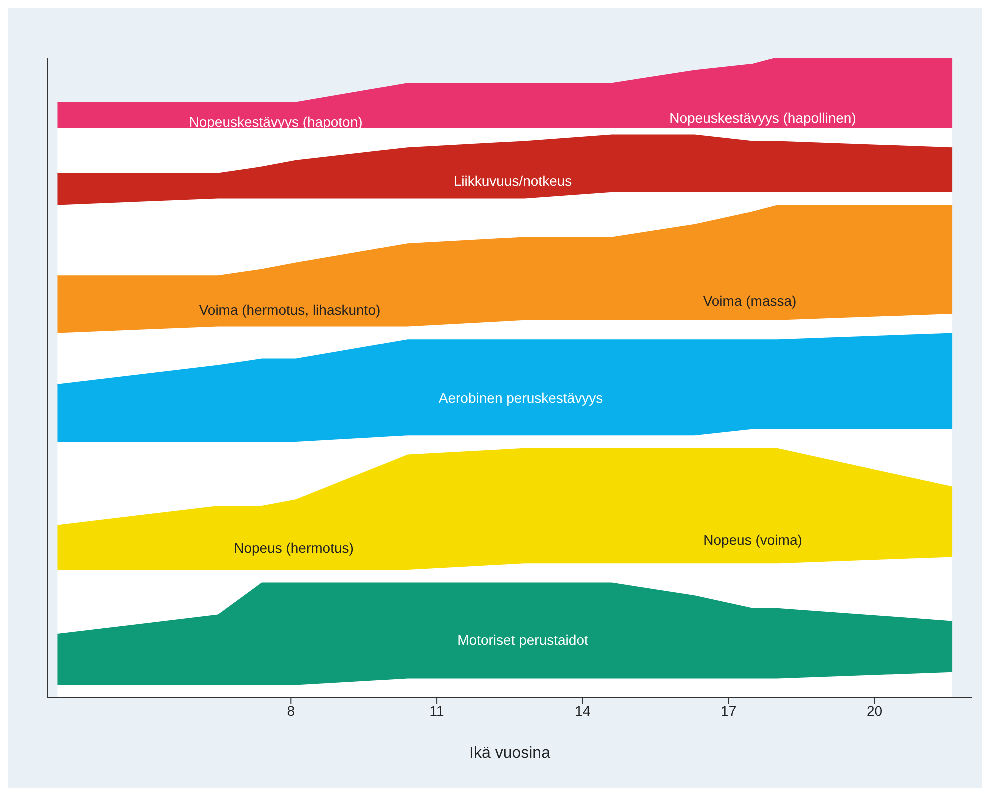  Describe the element at coordinates (753, 540) in the screenshot. I see `annotation: Nopeus (voima)` at that location.